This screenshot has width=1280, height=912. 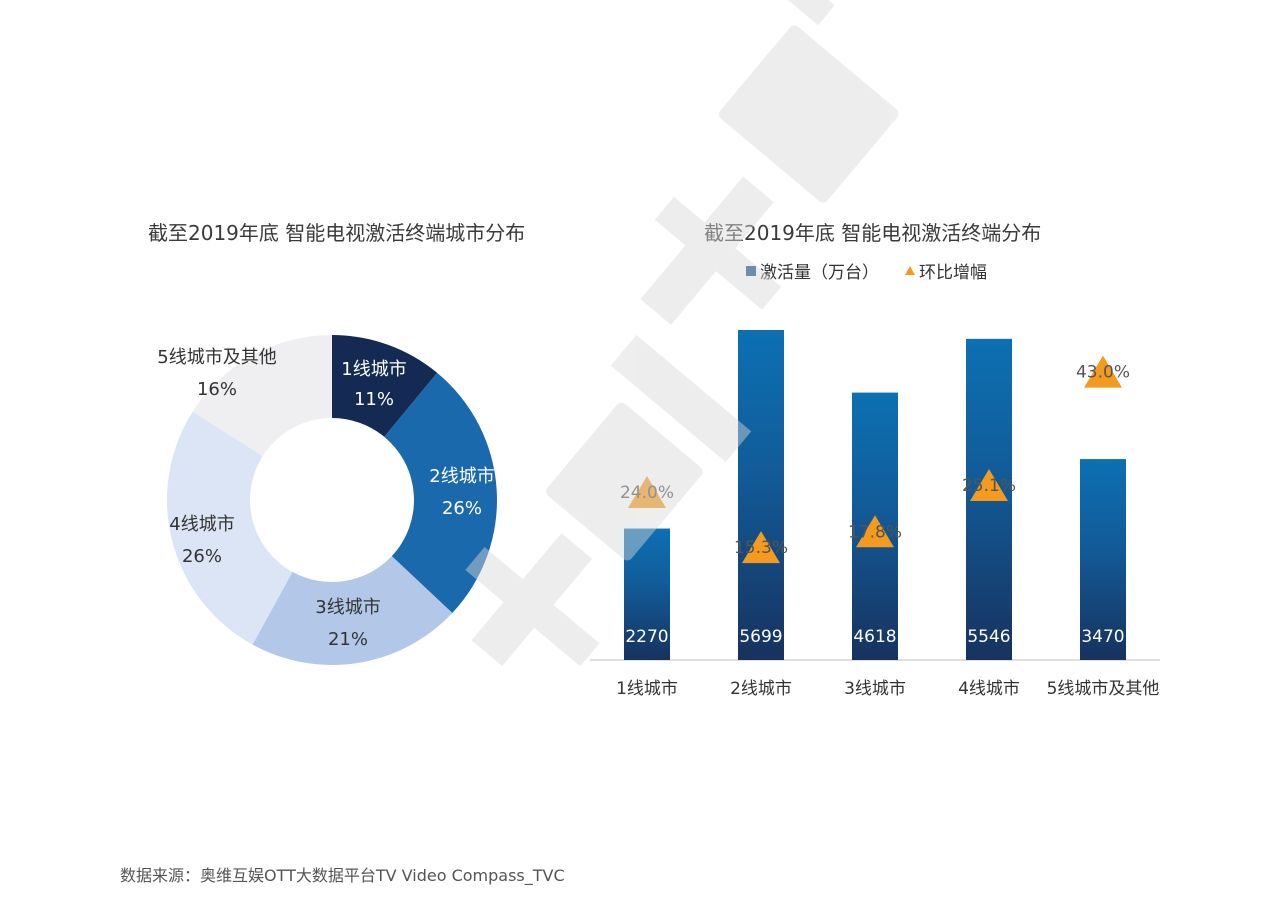 What do you see at coordinates (761, 689) in the screenshot?
I see `x-tick-label: 2线城市` at bounding box center [761, 689].